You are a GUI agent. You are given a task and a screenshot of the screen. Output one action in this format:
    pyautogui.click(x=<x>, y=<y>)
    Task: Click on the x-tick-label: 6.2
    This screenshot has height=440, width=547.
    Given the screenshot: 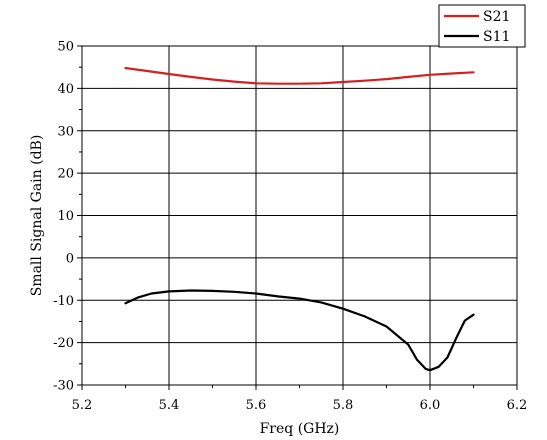 What is the action you would take?
    pyautogui.click(x=517, y=405)
    